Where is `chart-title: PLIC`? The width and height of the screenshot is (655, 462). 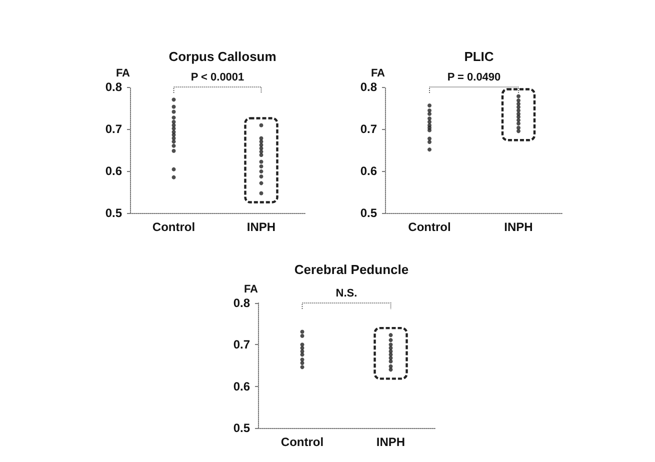
chart-title: PLIC is located at coordinates (479, 56).